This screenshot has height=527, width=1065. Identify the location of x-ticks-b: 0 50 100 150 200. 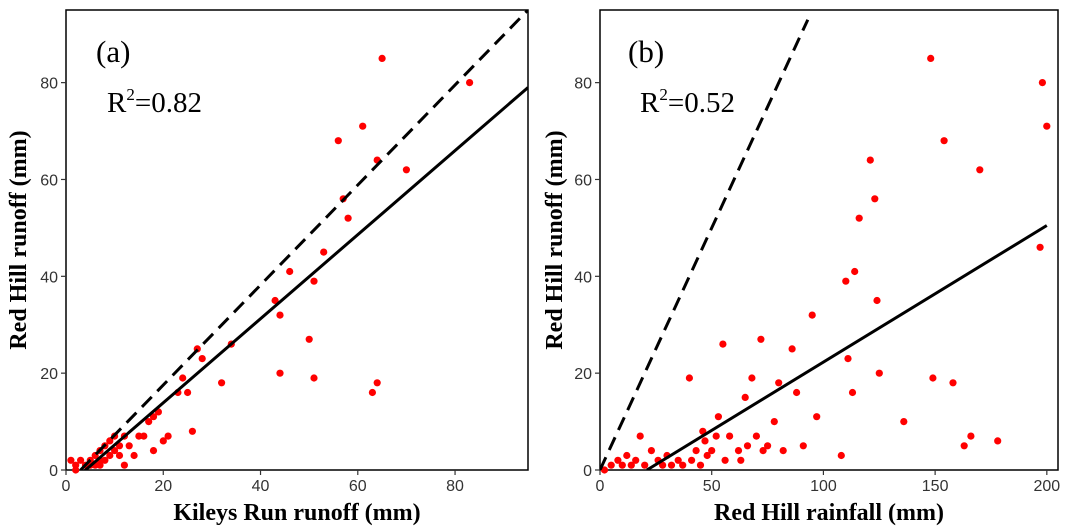
(828, 482).